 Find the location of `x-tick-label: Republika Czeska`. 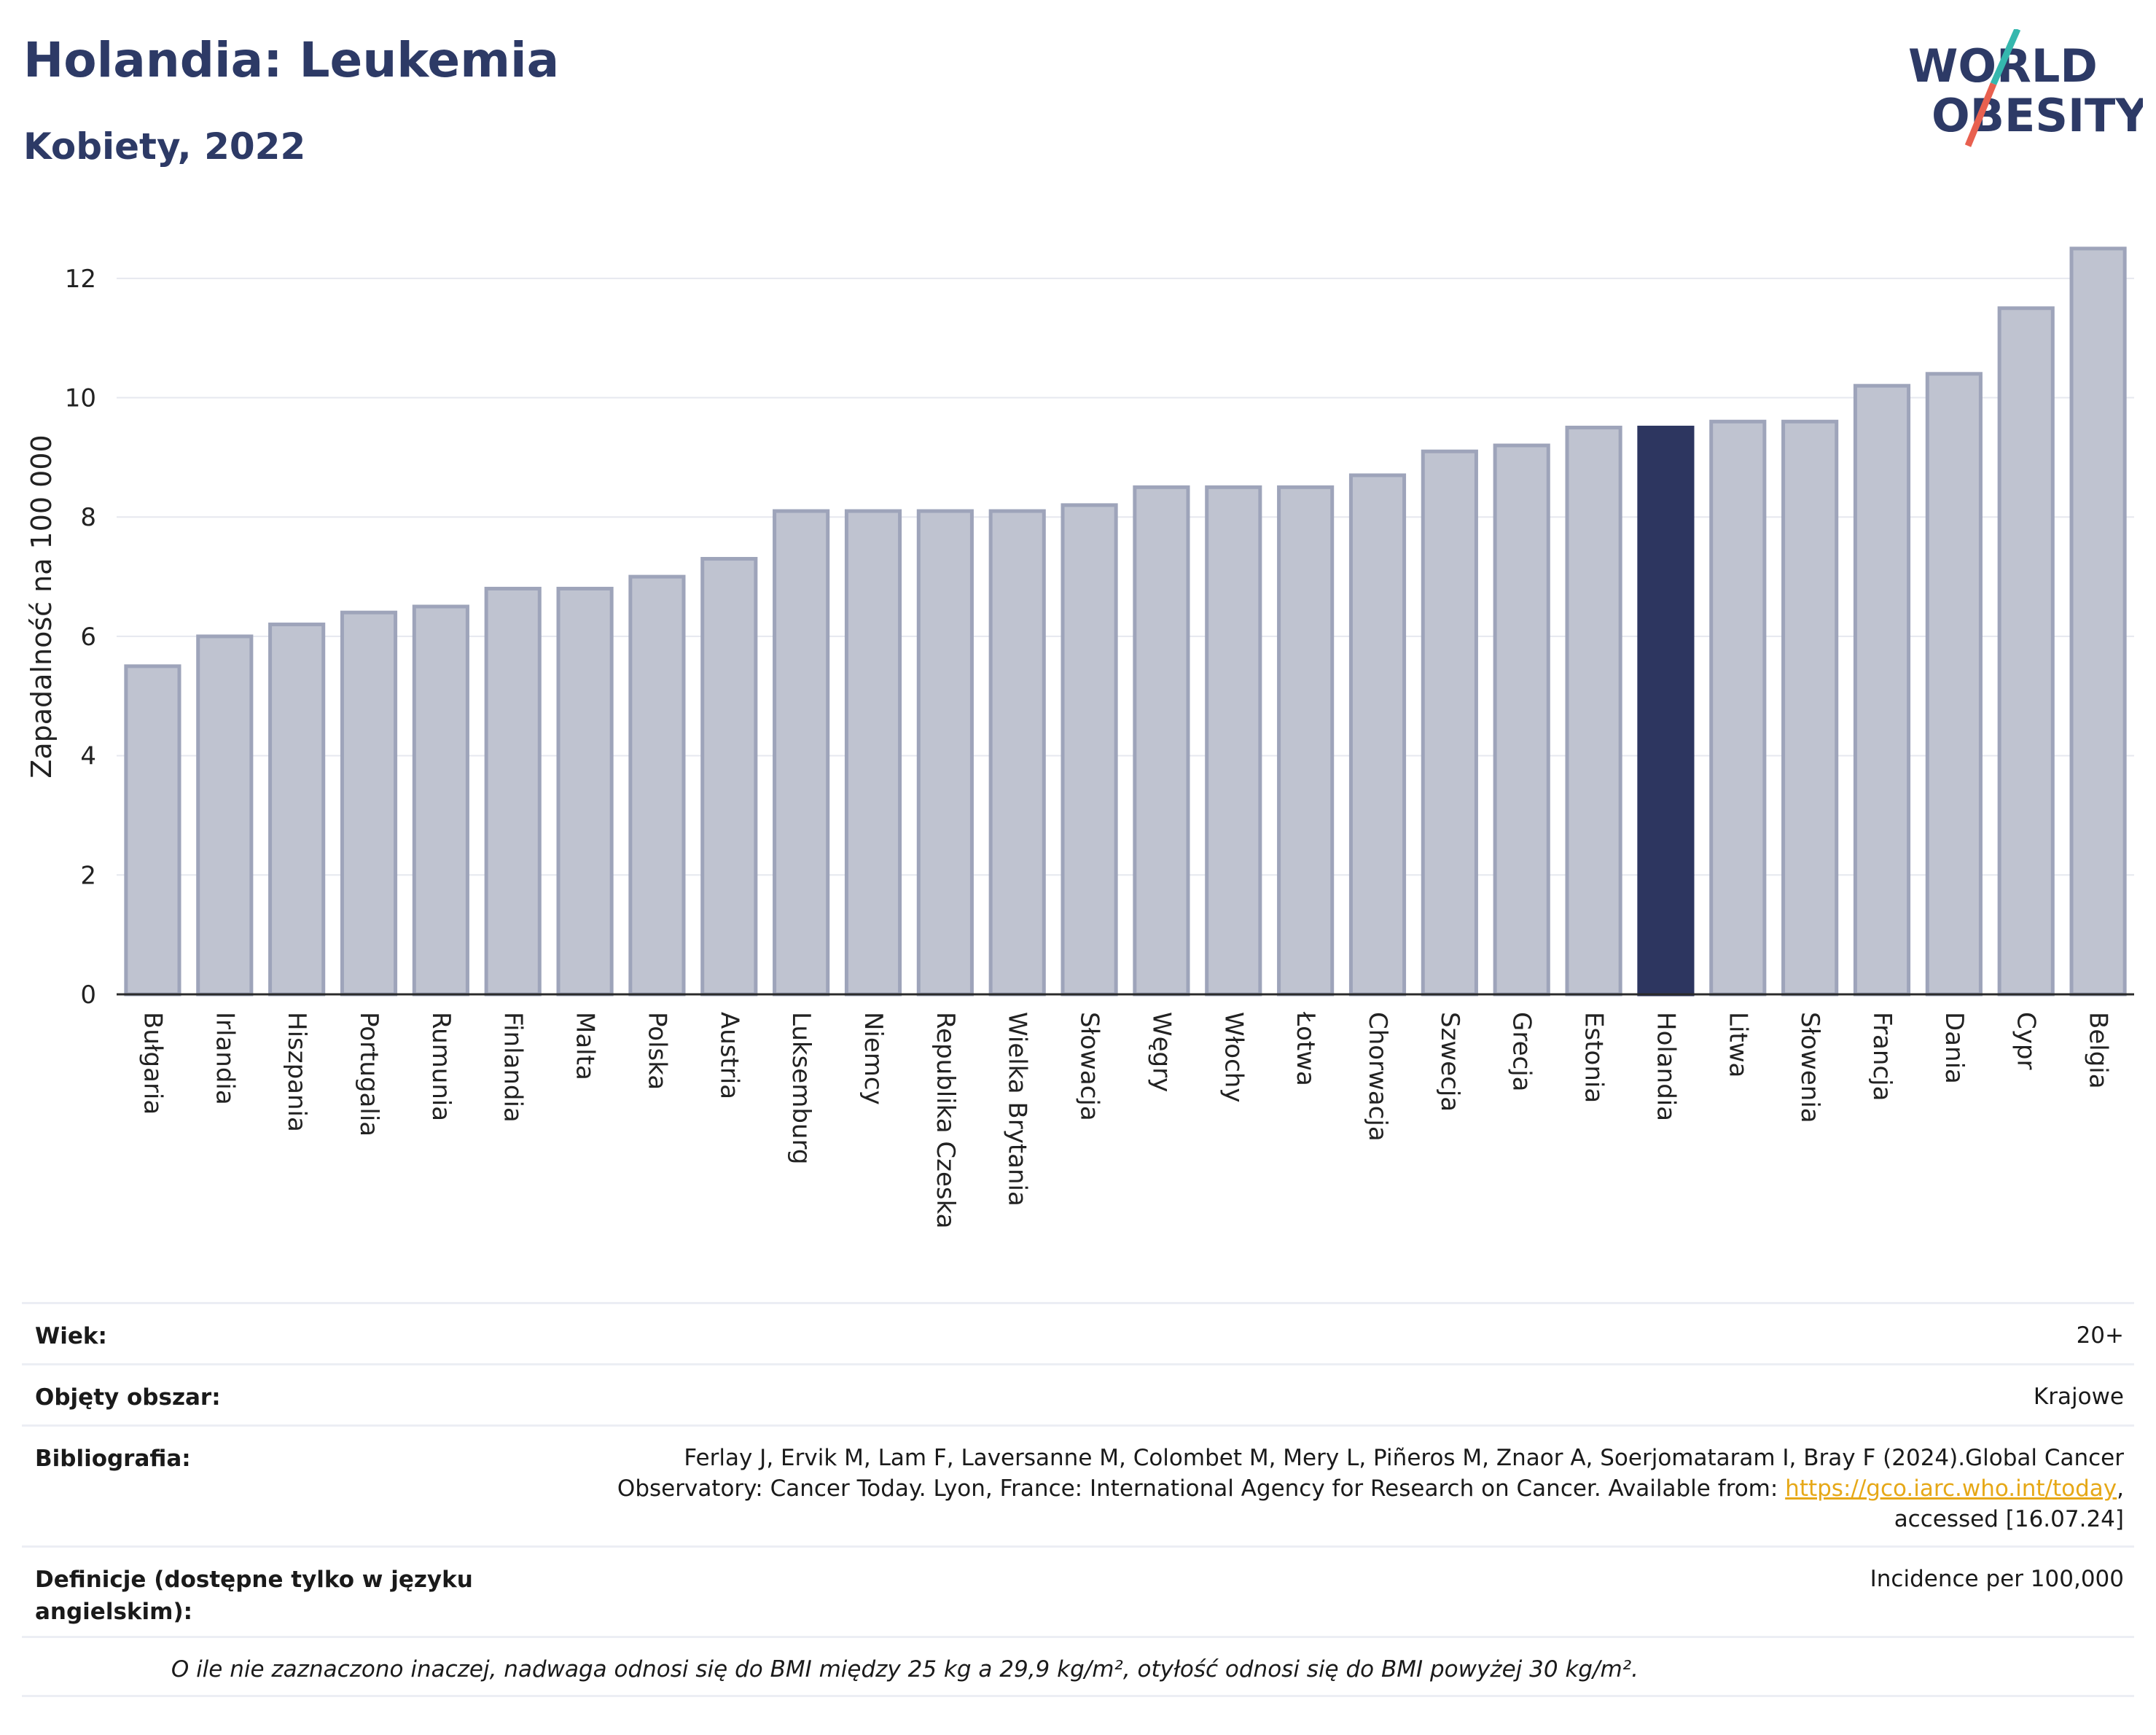

x-tick-label: Republika Czeska is located at coordinates (946, 1120).